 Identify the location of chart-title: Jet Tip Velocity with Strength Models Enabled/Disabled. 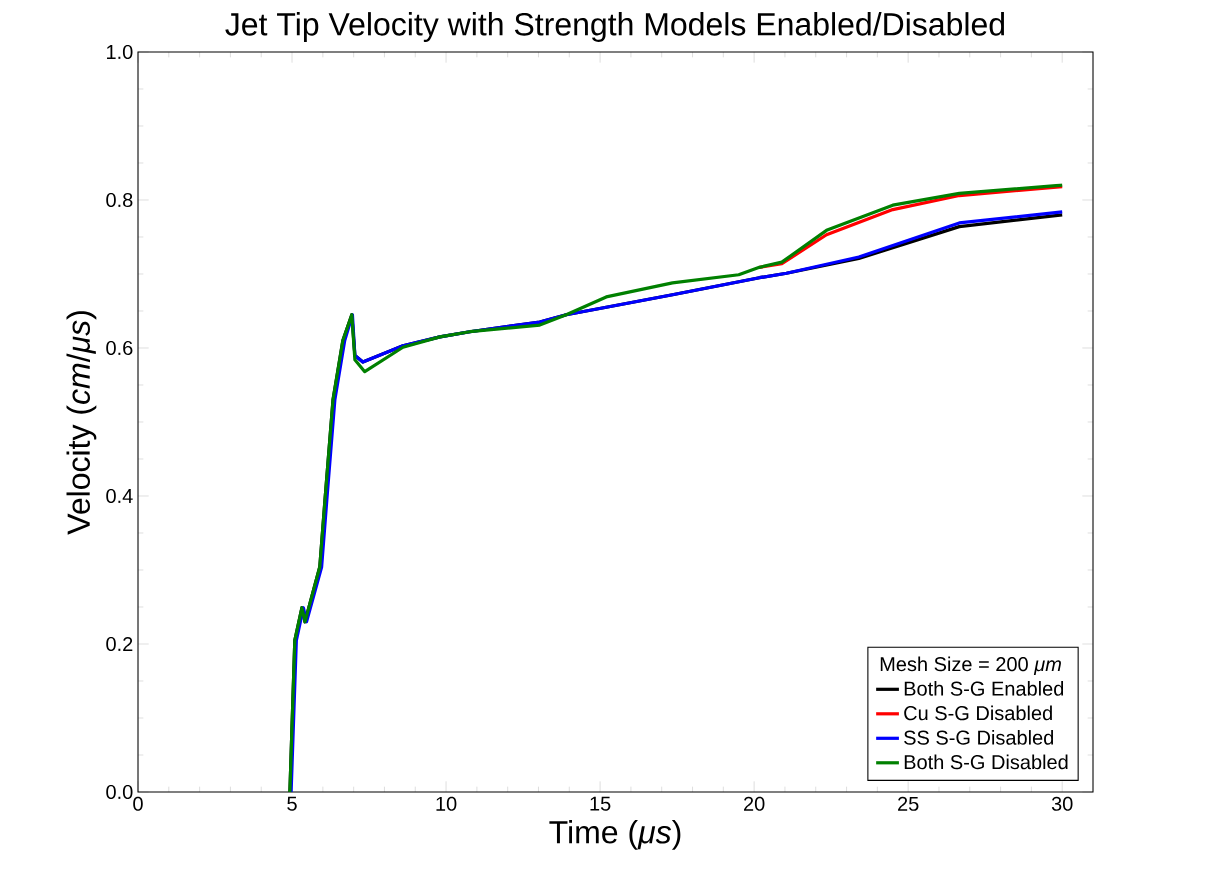
(615, 27).